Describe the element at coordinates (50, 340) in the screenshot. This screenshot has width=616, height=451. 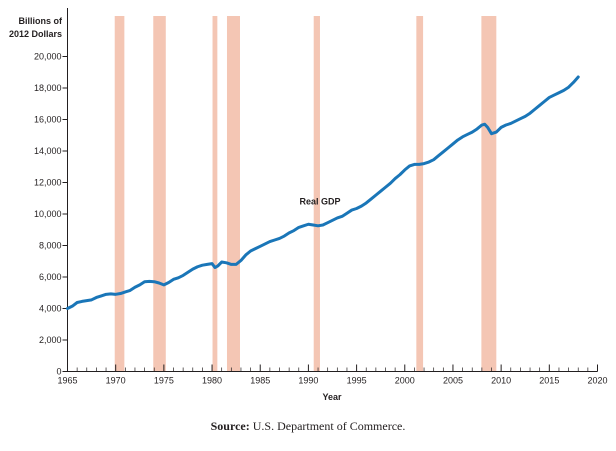
I see `y-tick-label-2000: 2,000` at that location.